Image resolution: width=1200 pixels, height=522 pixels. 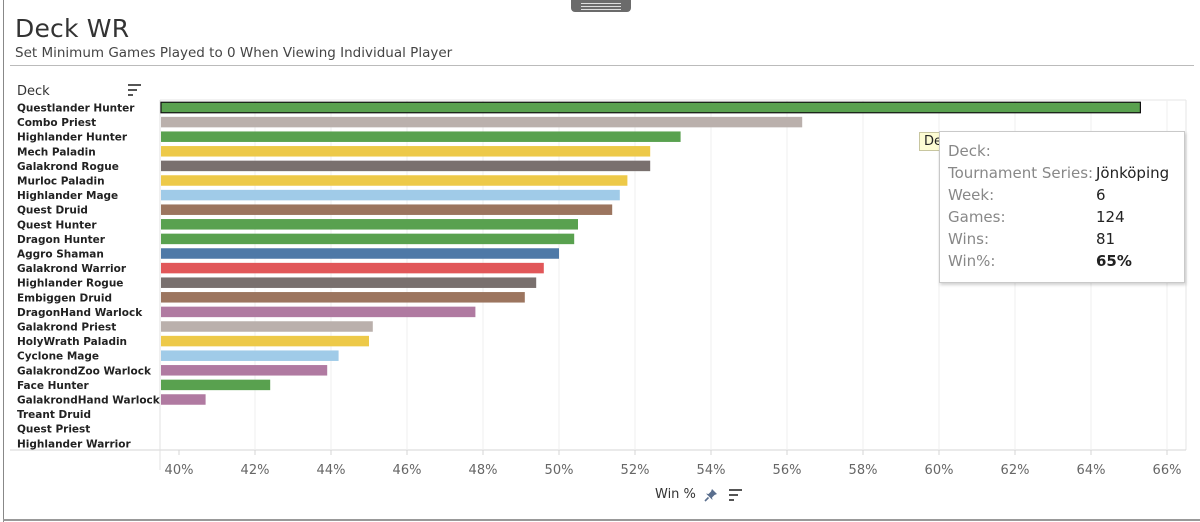 I want to click on x-tick-label: 50%, so click(x=559, y=470).